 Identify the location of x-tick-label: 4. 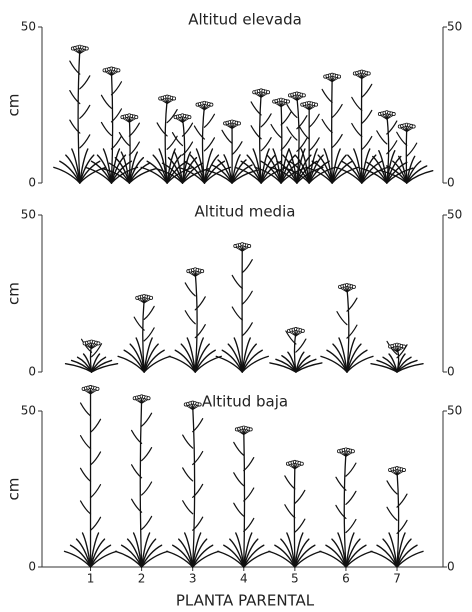
(244, 579).